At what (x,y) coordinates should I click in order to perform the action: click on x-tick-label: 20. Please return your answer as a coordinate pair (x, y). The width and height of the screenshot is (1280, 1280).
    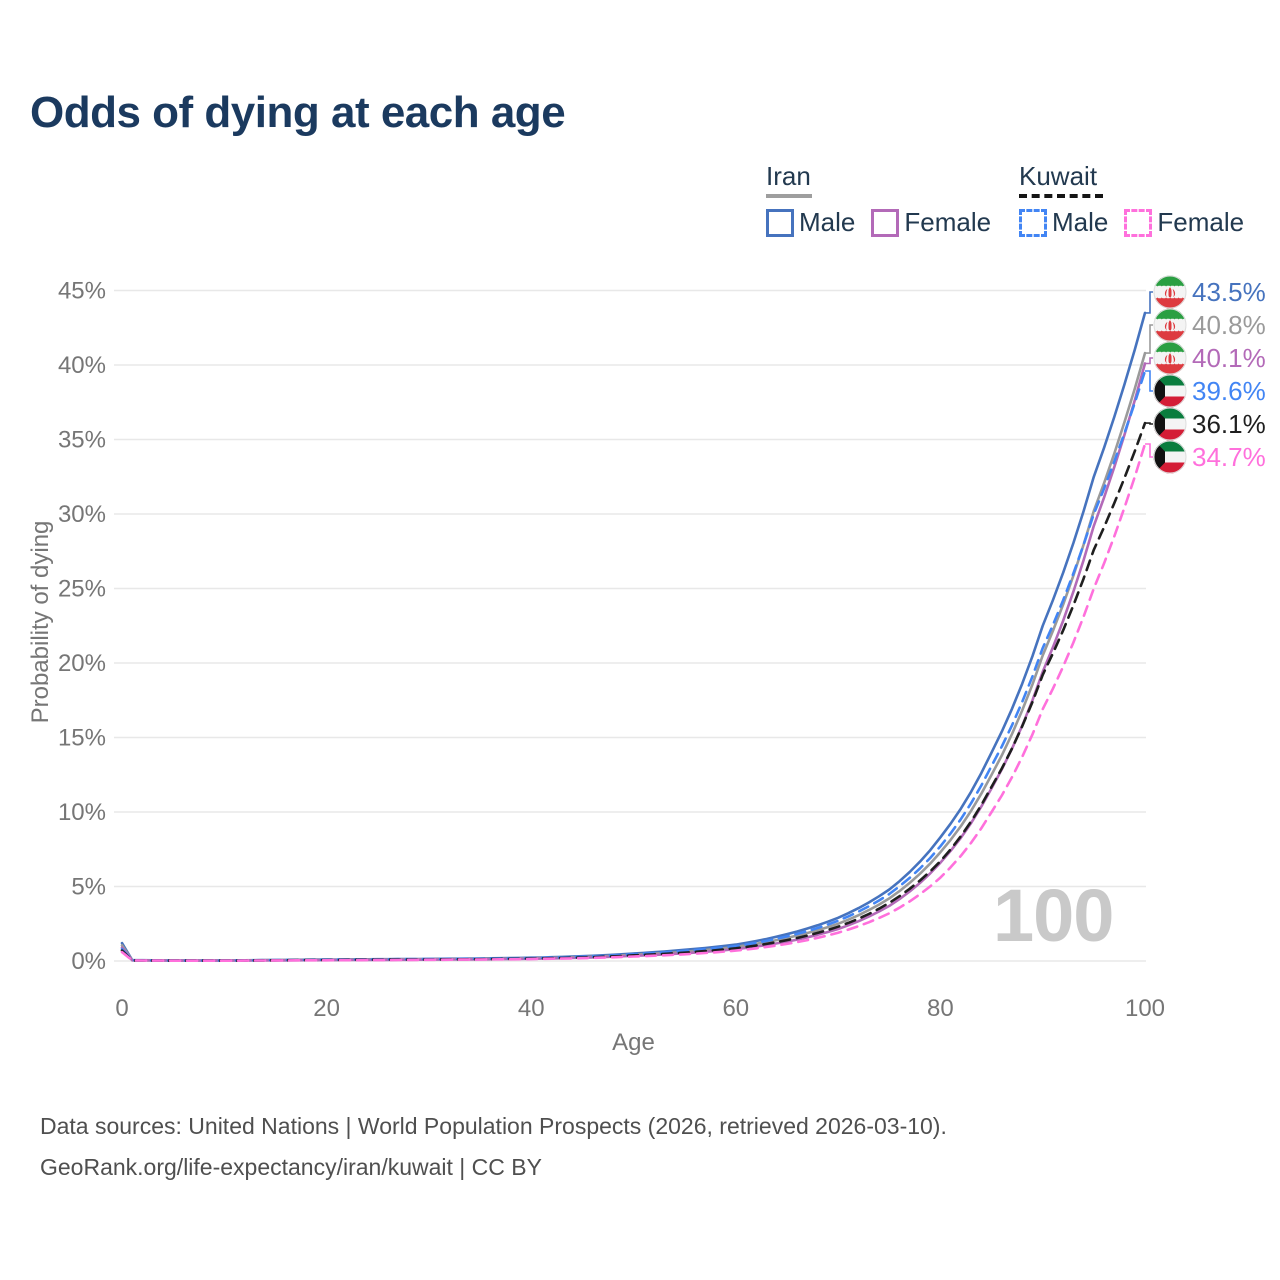
    Looking at the image, I should click on (326, 1008).